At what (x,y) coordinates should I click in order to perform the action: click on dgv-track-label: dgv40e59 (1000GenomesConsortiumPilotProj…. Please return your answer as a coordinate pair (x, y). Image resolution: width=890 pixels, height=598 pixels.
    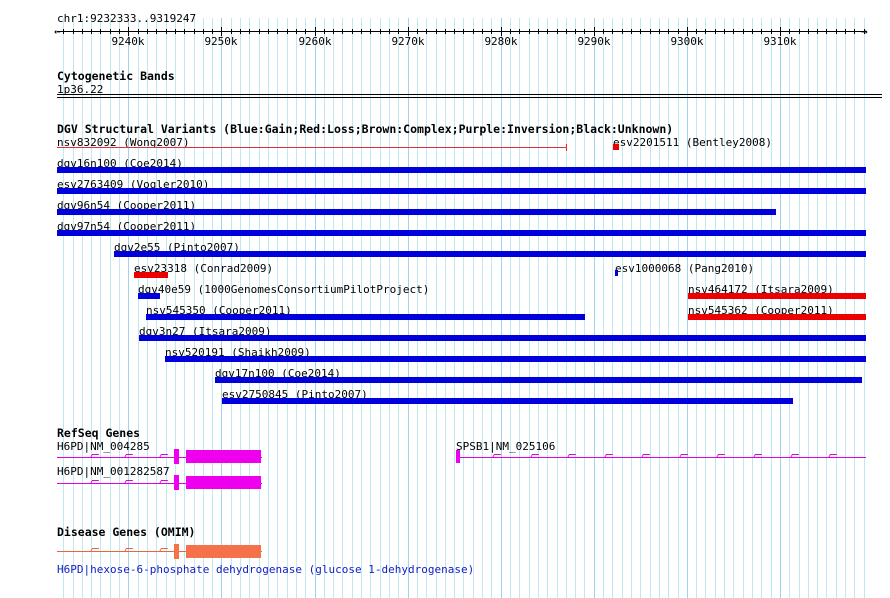
    Looking at the image, I should click on (284, 289).